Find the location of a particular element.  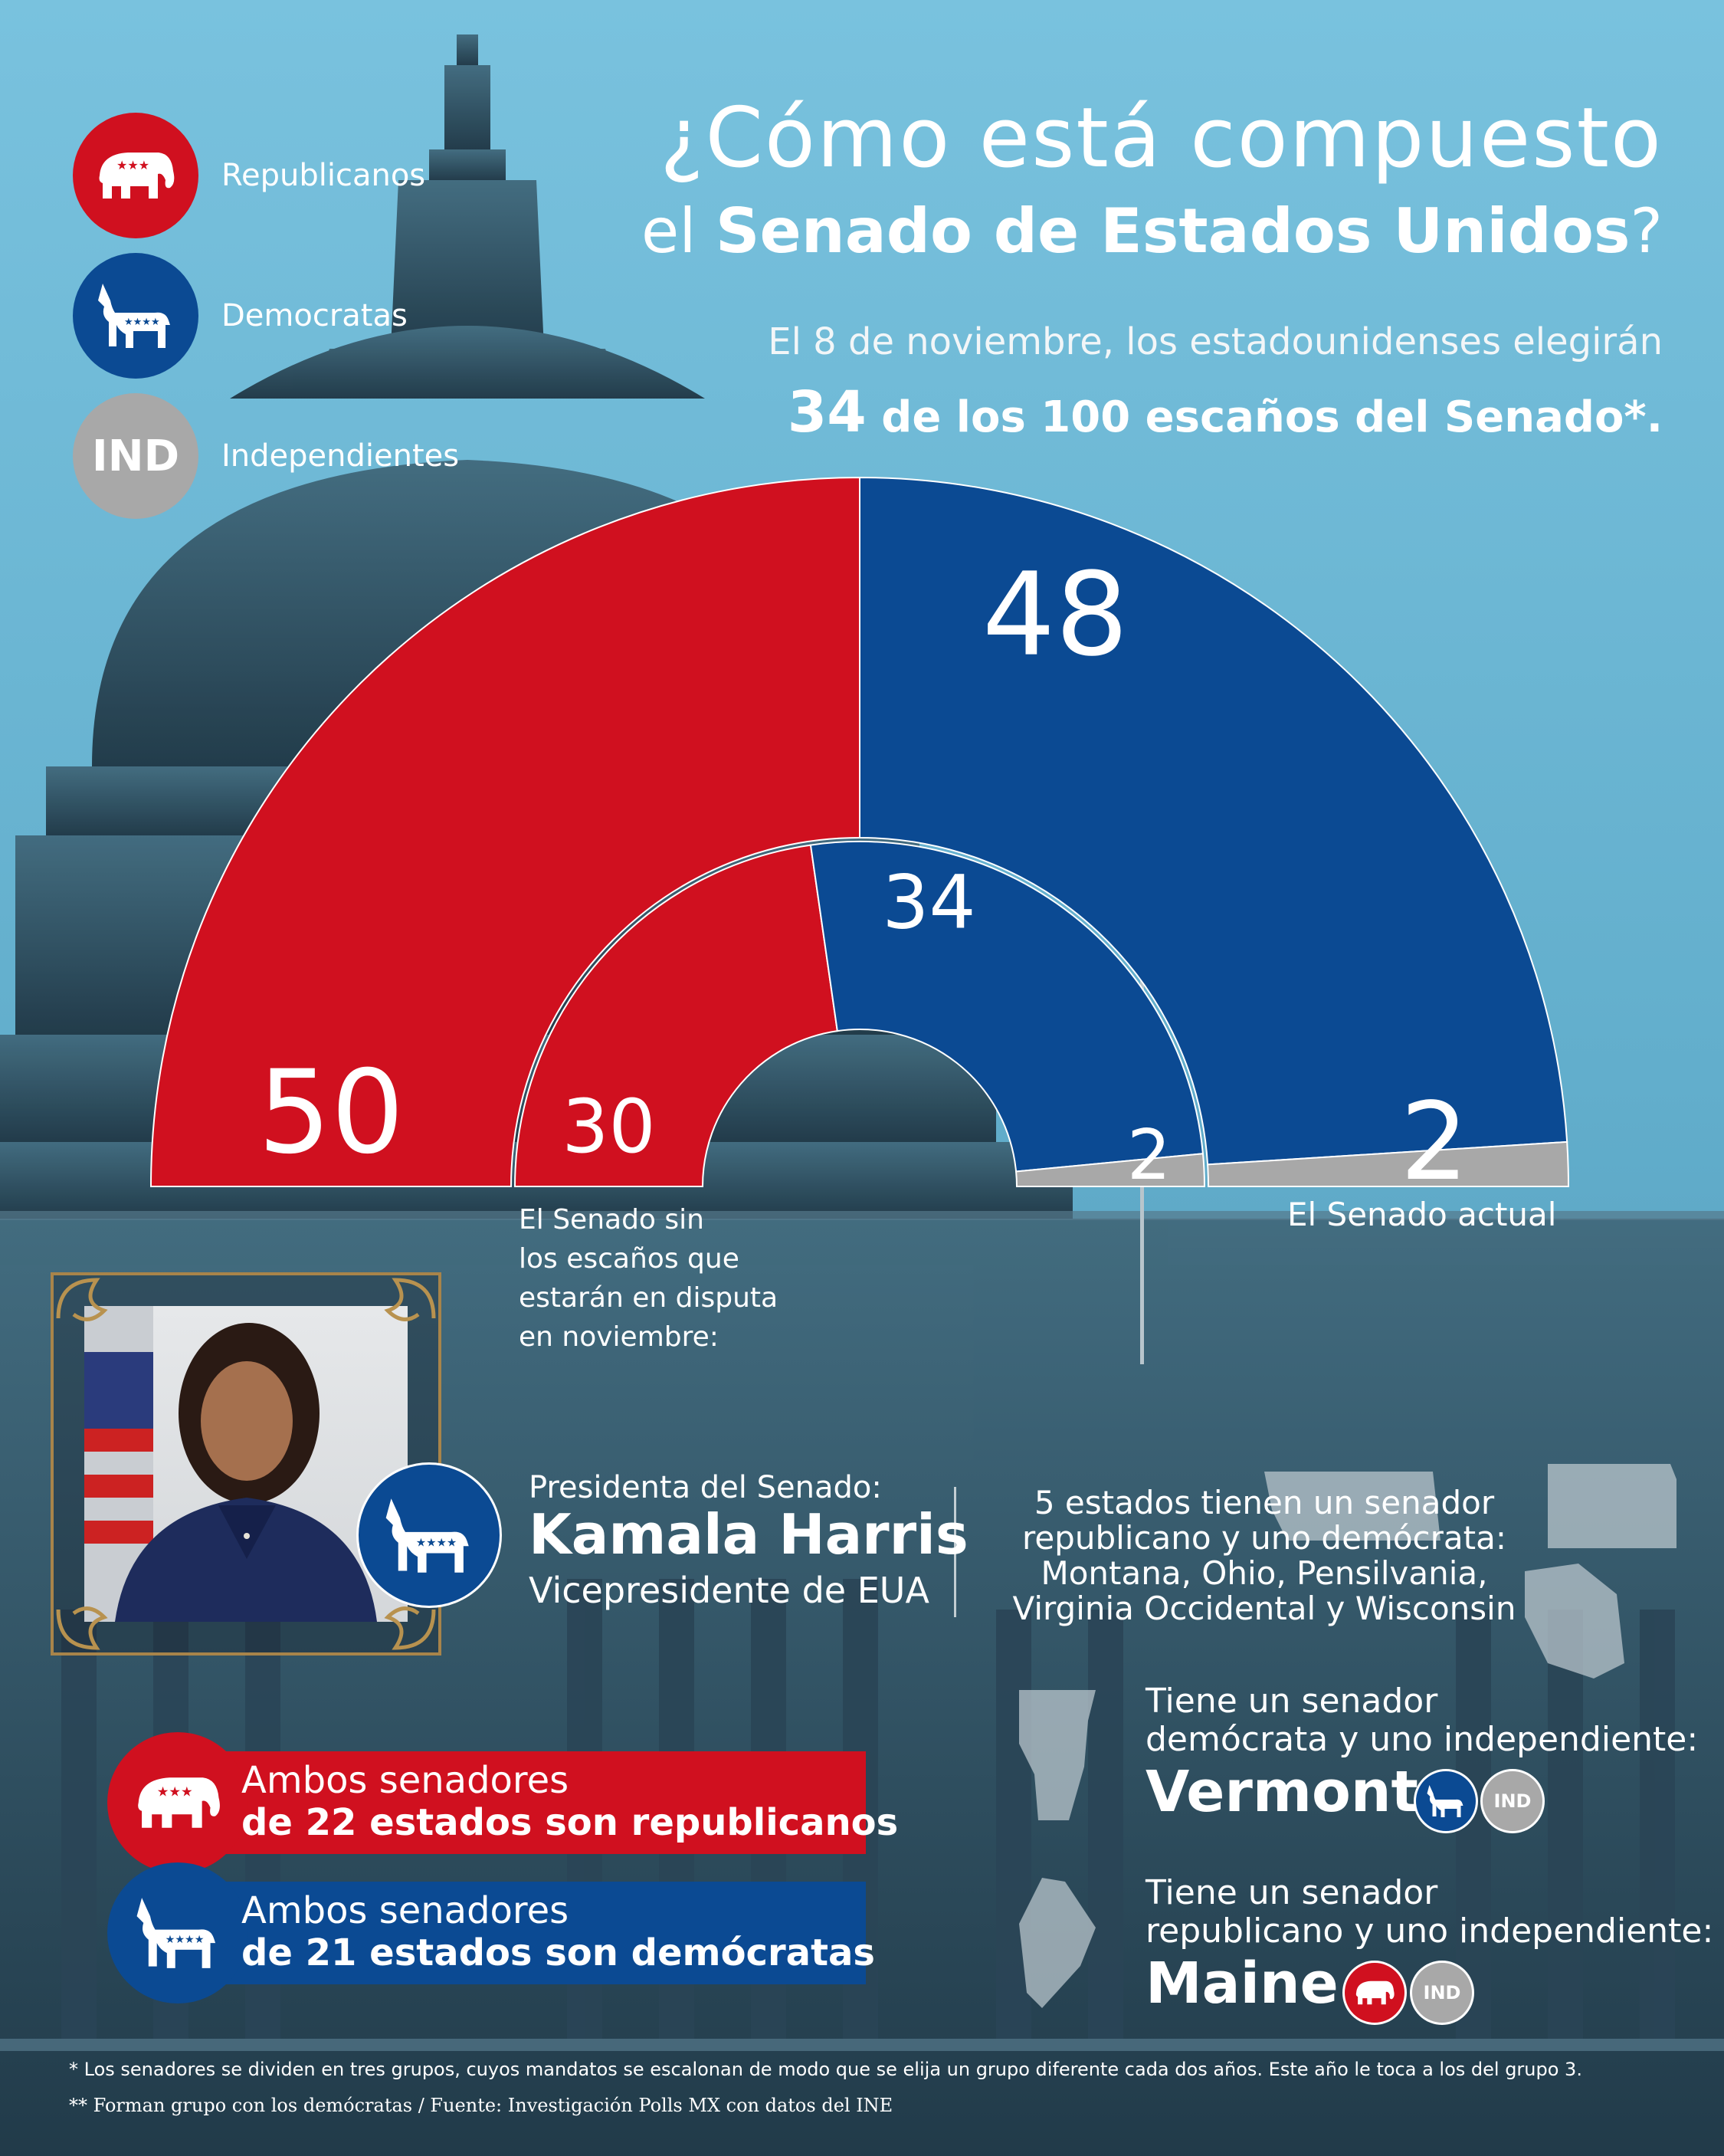

elephant-icon is located at coordinates (1374, 1993).